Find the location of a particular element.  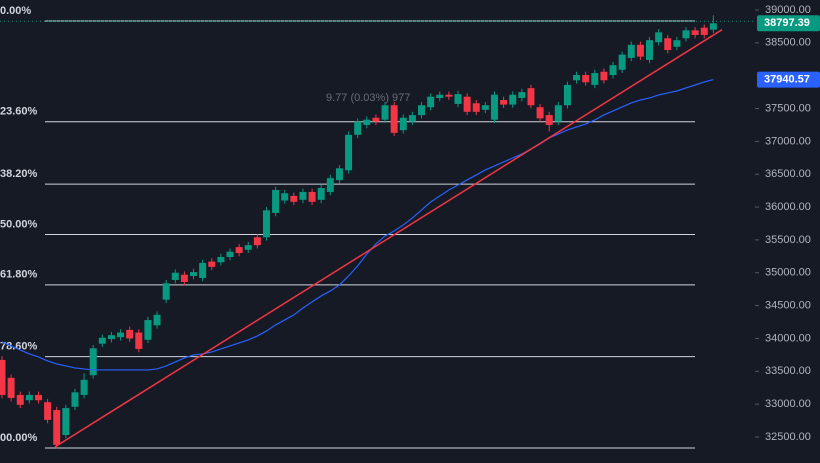

fib-label: 78.60% is located at coordinates (19, 346).